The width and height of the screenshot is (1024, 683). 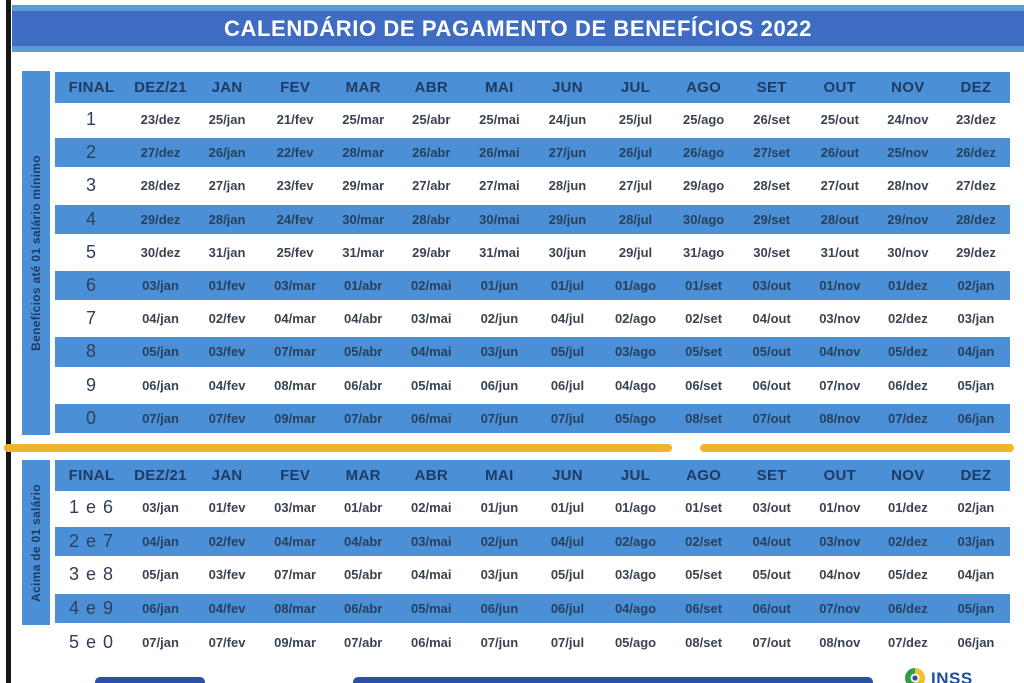 I want to click on date-cell: 01/set, so click(x=703, y=508).